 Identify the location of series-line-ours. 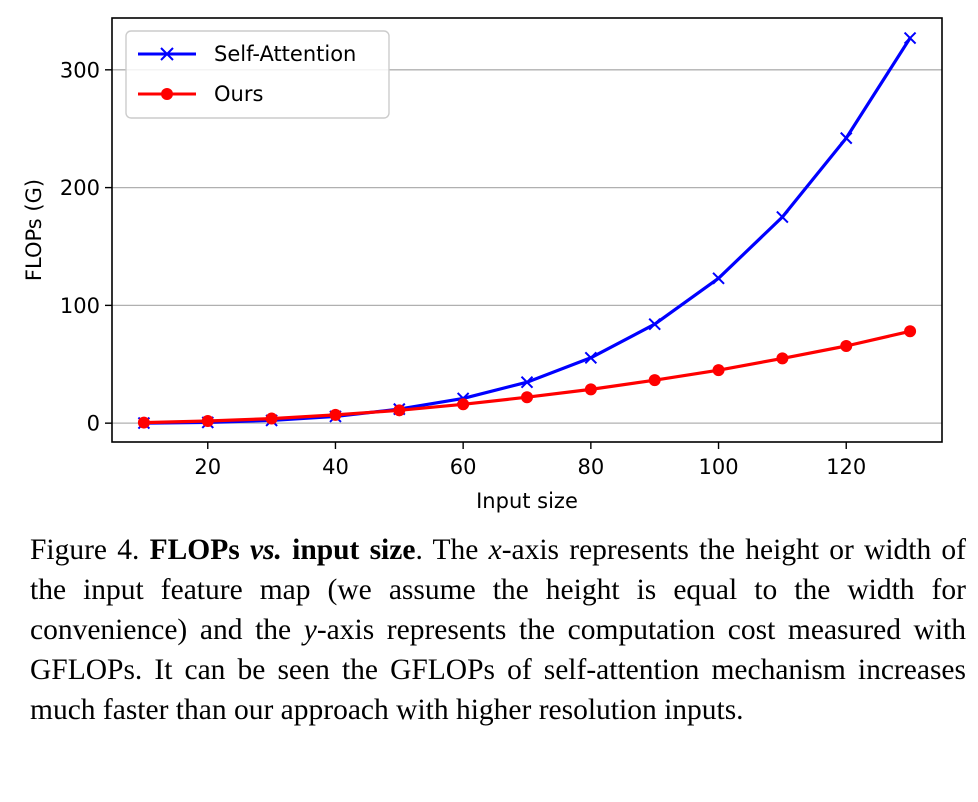
(527, 377).